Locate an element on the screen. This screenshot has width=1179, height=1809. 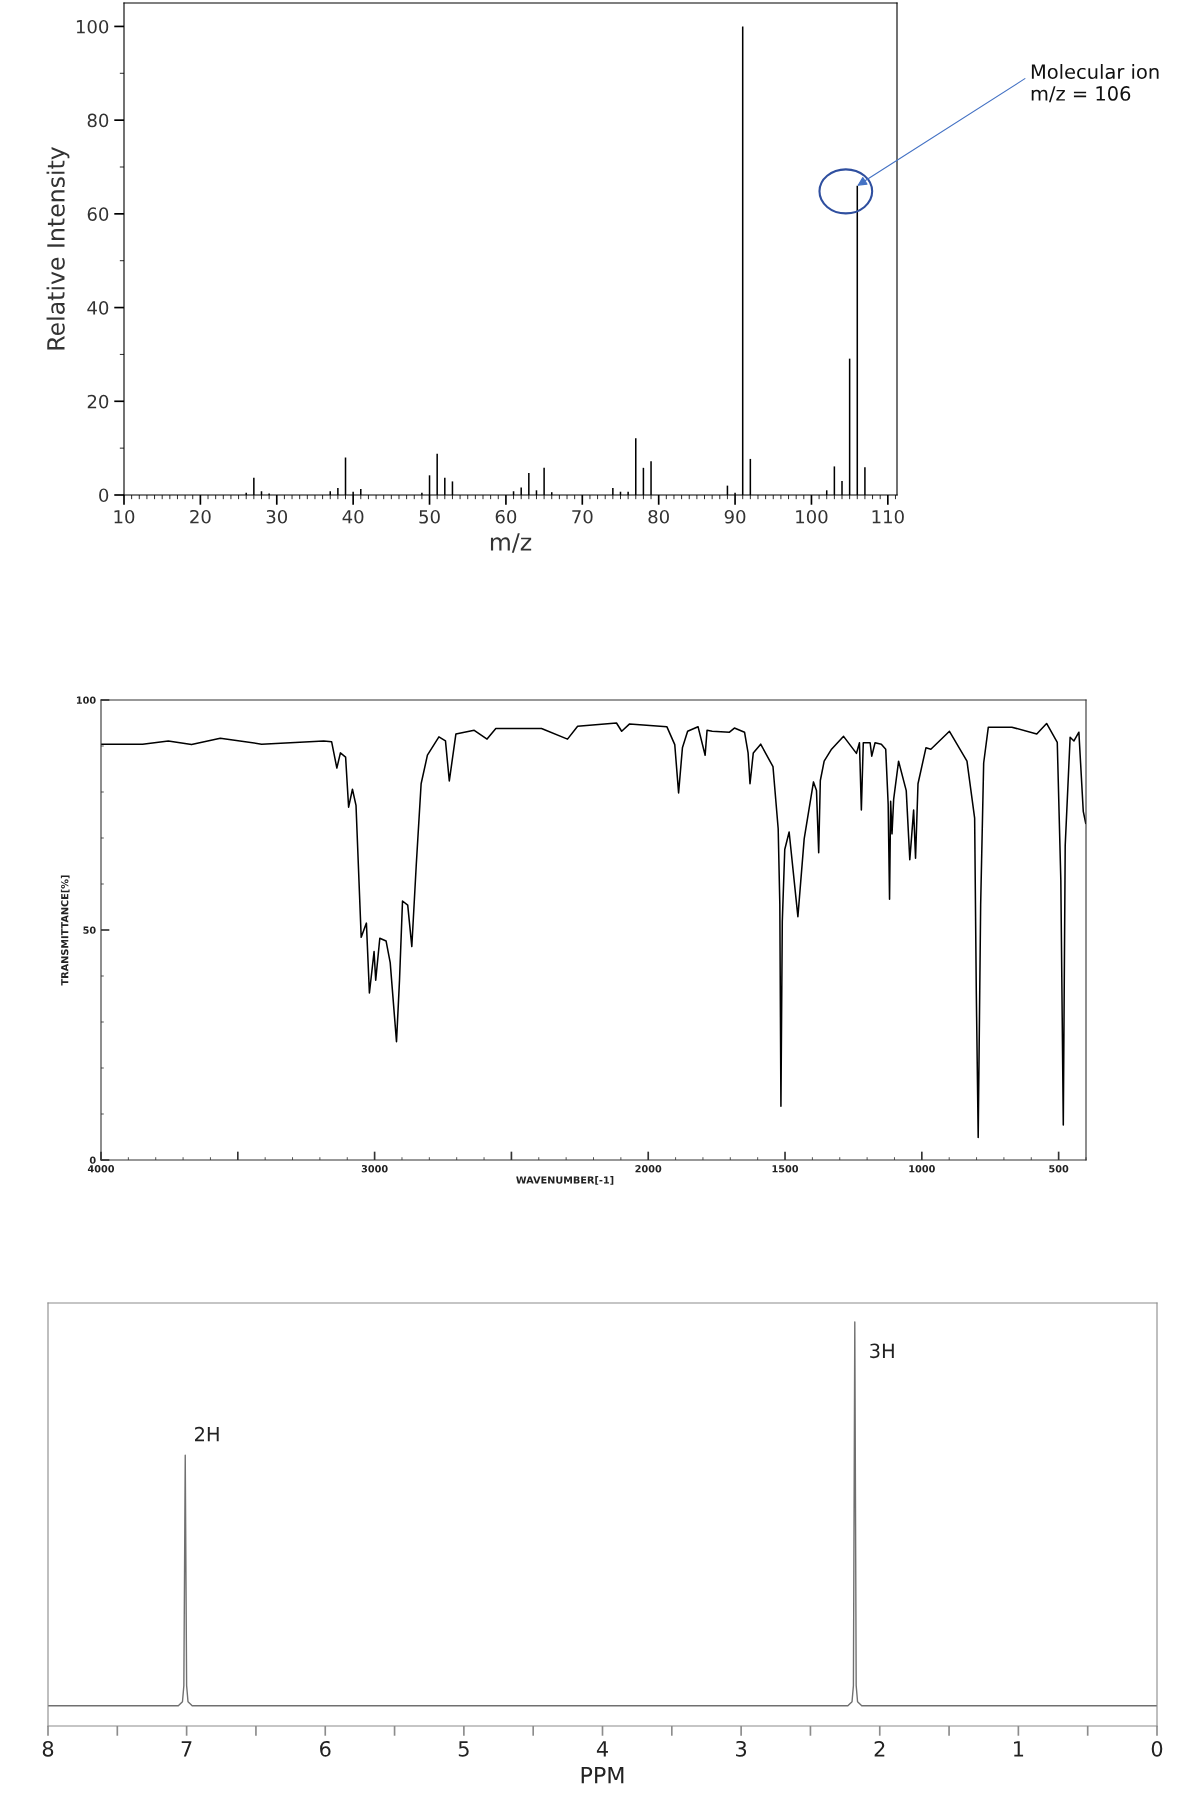
x-tick-label: 60 is located at coordinates (506, 516).